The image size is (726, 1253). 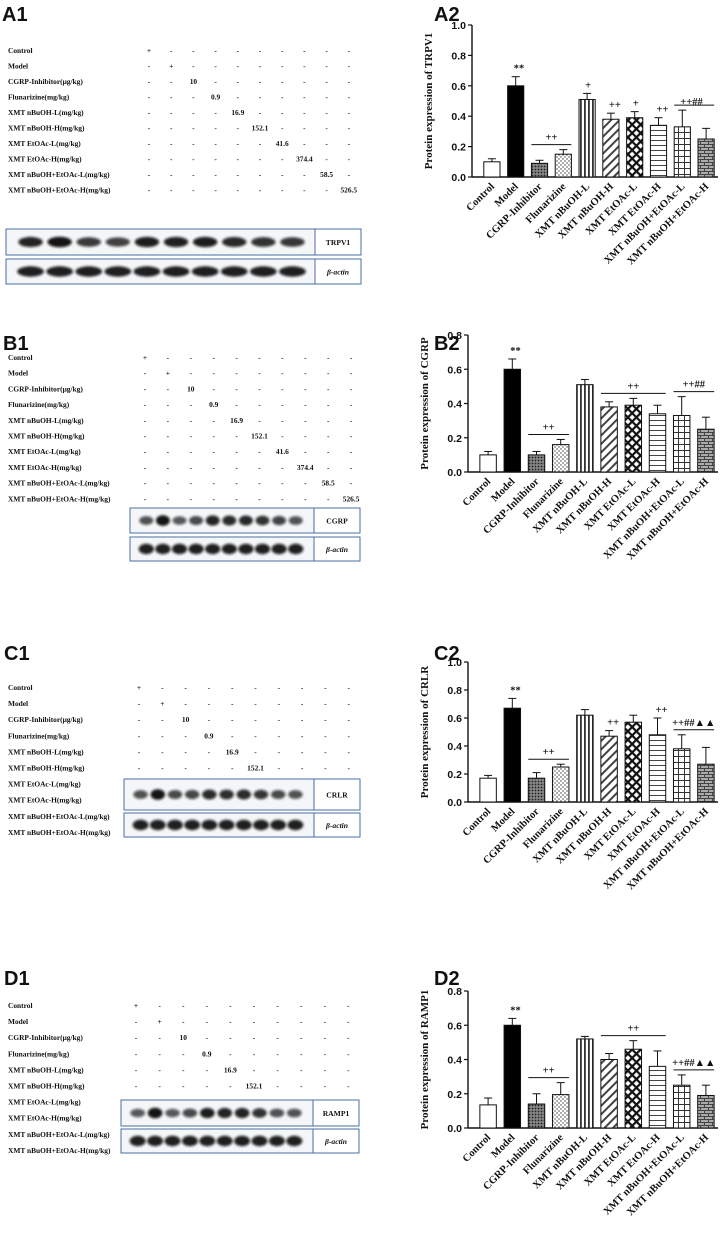 What do you see at coordinates (477, 492) in the screenshot?
I see `x-tick-label: Control` at bounding box center [477, 492].